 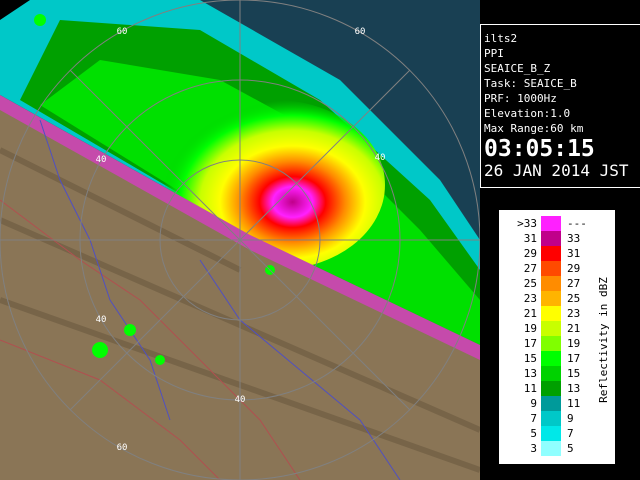 I want to click on legend-low: 9, so click(x=533, y=403).